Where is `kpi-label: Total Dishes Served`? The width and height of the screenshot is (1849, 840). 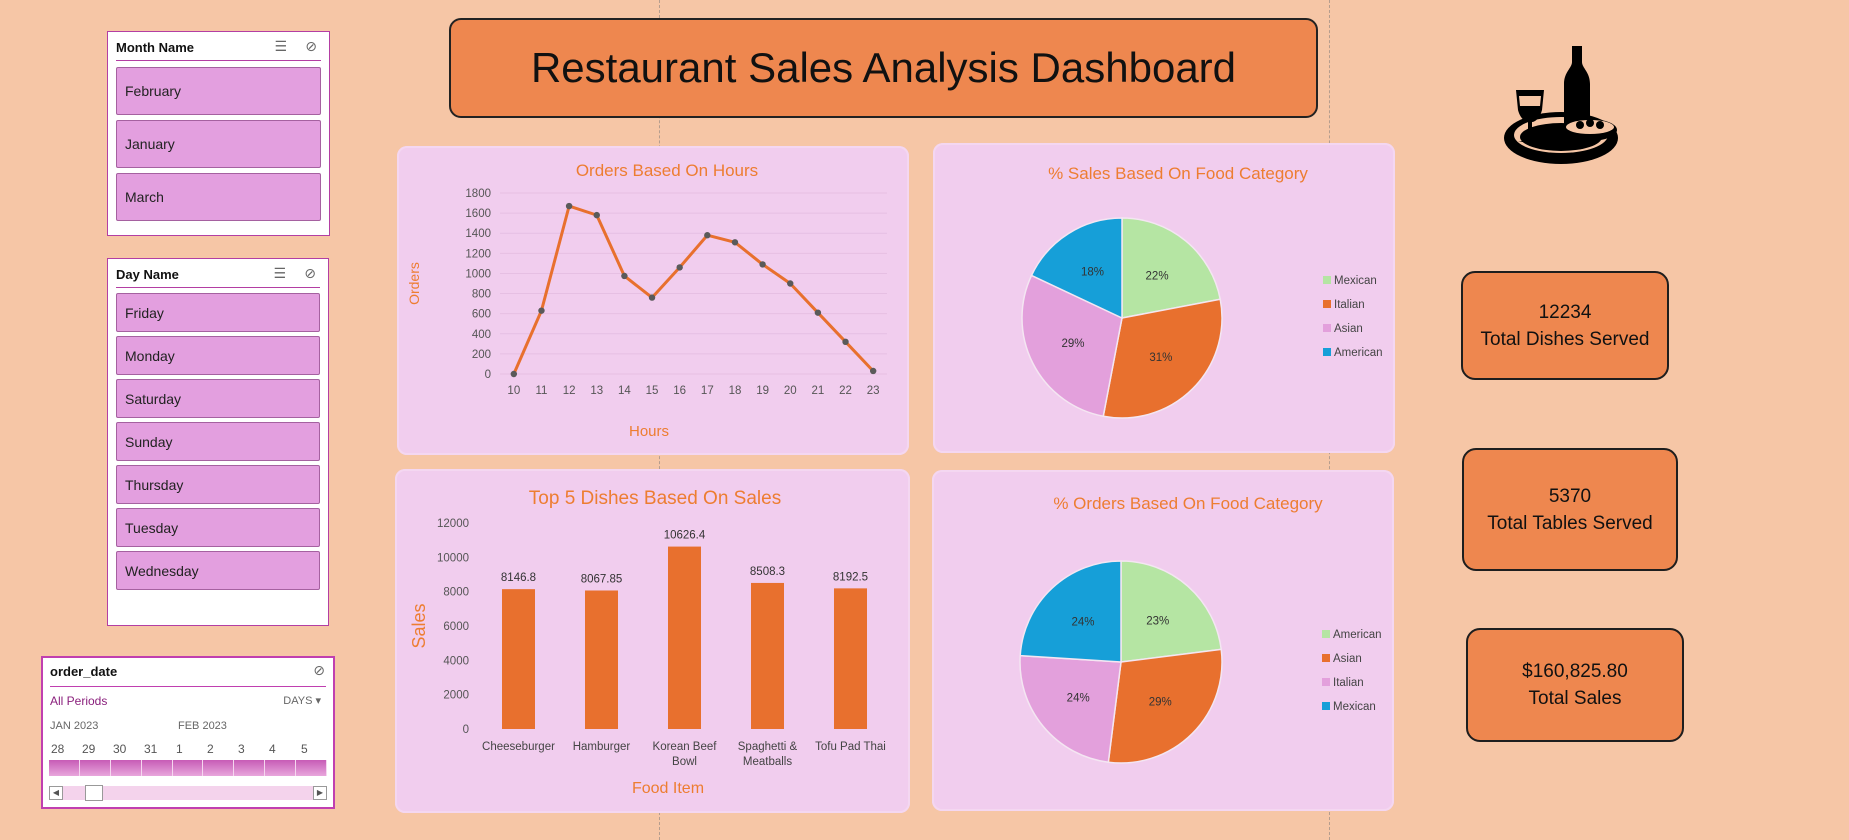
kpi-label: Total Dishes Served is located at coordinates (1565, 339).